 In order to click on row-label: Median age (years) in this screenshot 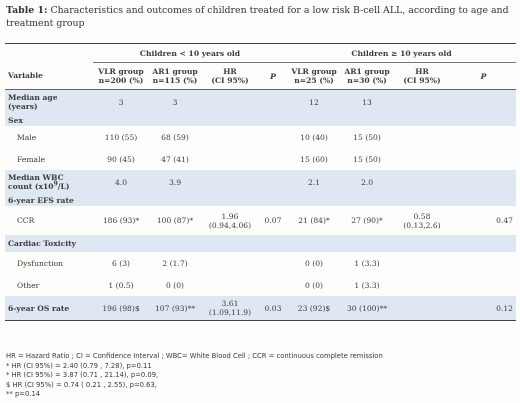, I will do `click(49, 101)`.